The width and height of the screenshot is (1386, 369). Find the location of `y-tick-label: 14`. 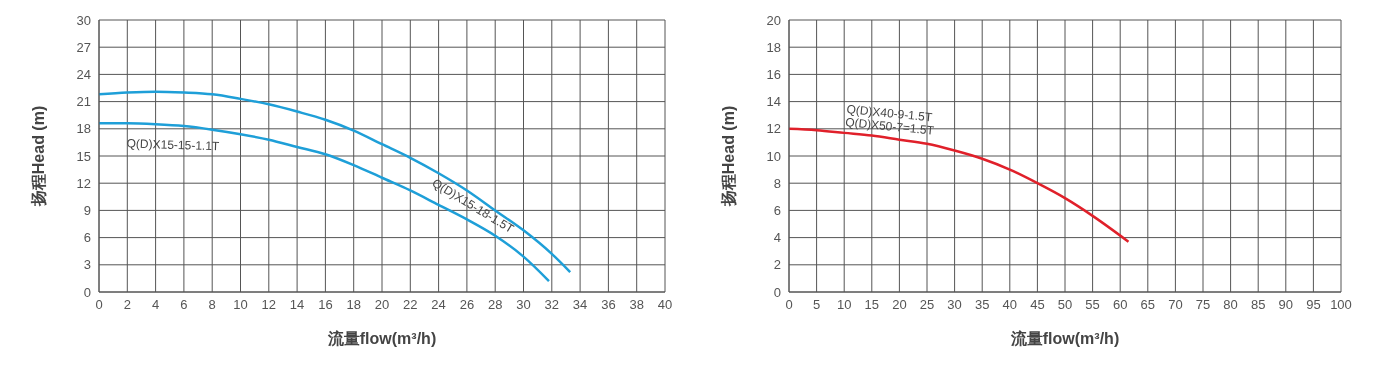

y-tick-label: 14 is located at coordinates (773, 102).